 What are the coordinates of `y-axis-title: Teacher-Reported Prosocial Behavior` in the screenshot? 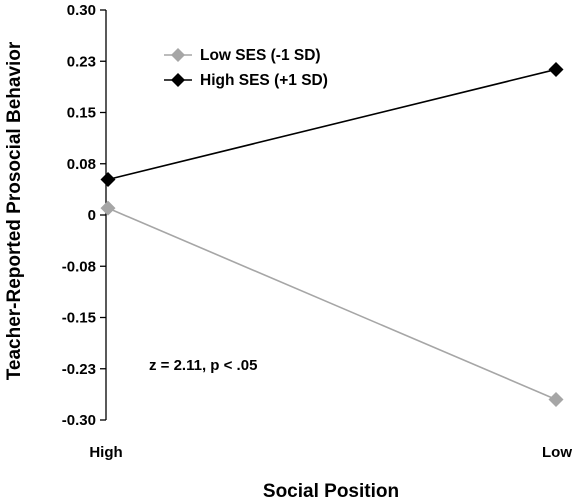 It's located at (14, 210).